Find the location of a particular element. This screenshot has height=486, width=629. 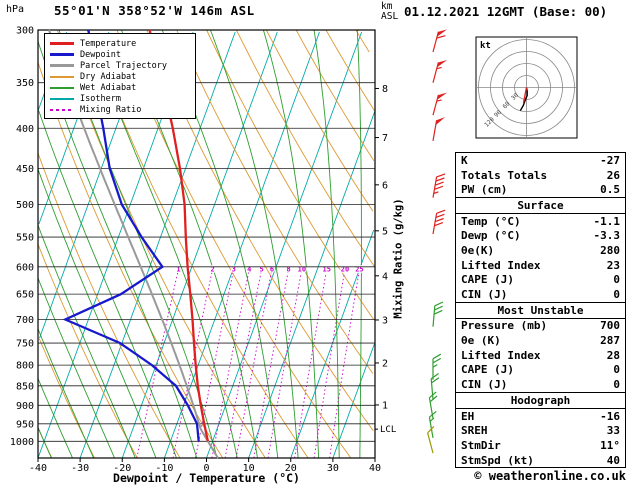

svg-text: 4 is located at coordinates (385, 276).